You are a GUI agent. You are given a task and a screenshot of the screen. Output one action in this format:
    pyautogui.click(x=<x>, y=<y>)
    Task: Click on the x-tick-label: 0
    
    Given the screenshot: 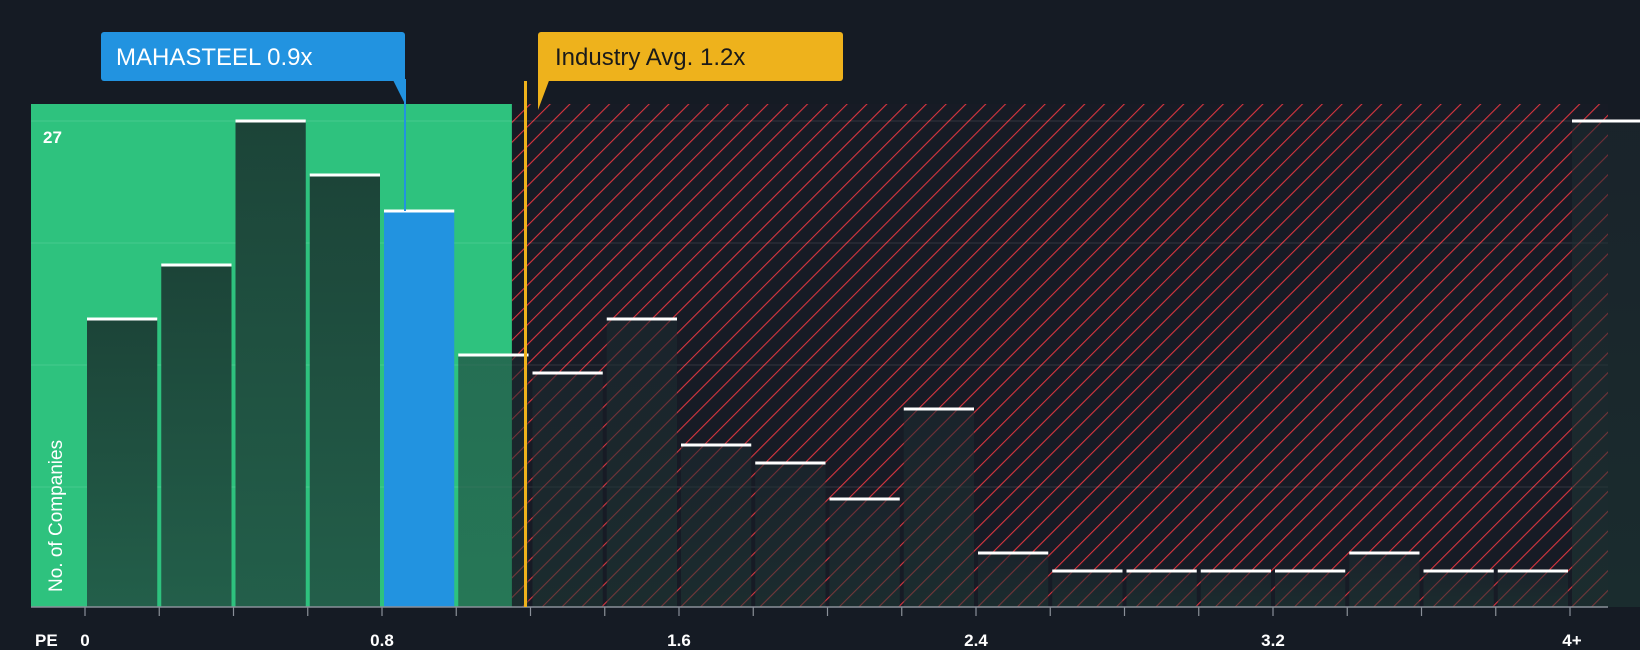 What is the action you would take?
    pyautogui.click(x=84, y=640)
    